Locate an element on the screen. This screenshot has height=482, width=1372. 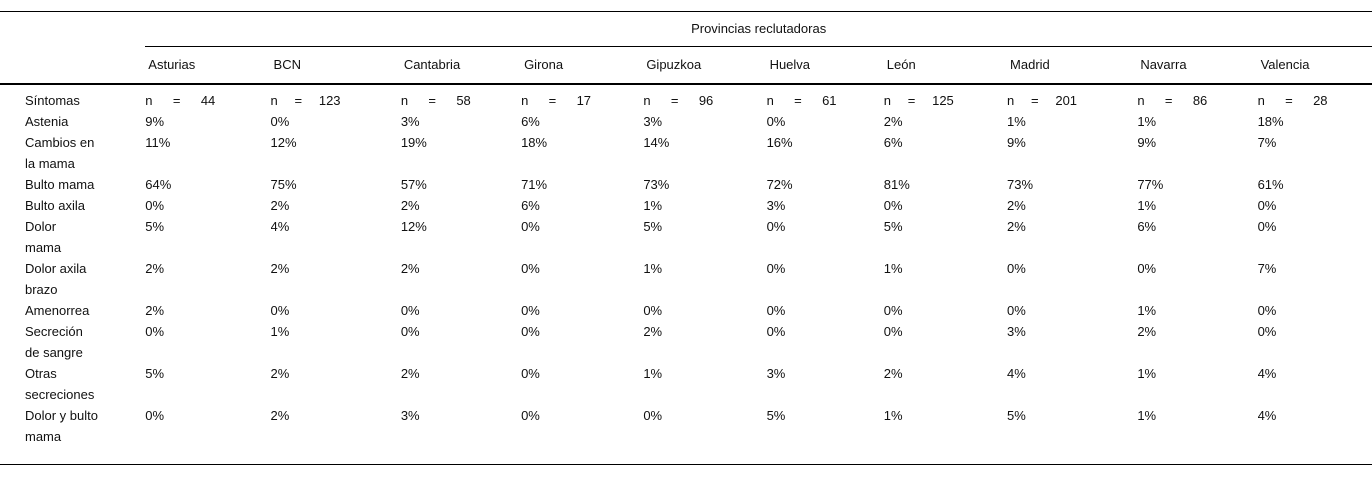
data-cell: 77% is located at coordinates (1150, 184).